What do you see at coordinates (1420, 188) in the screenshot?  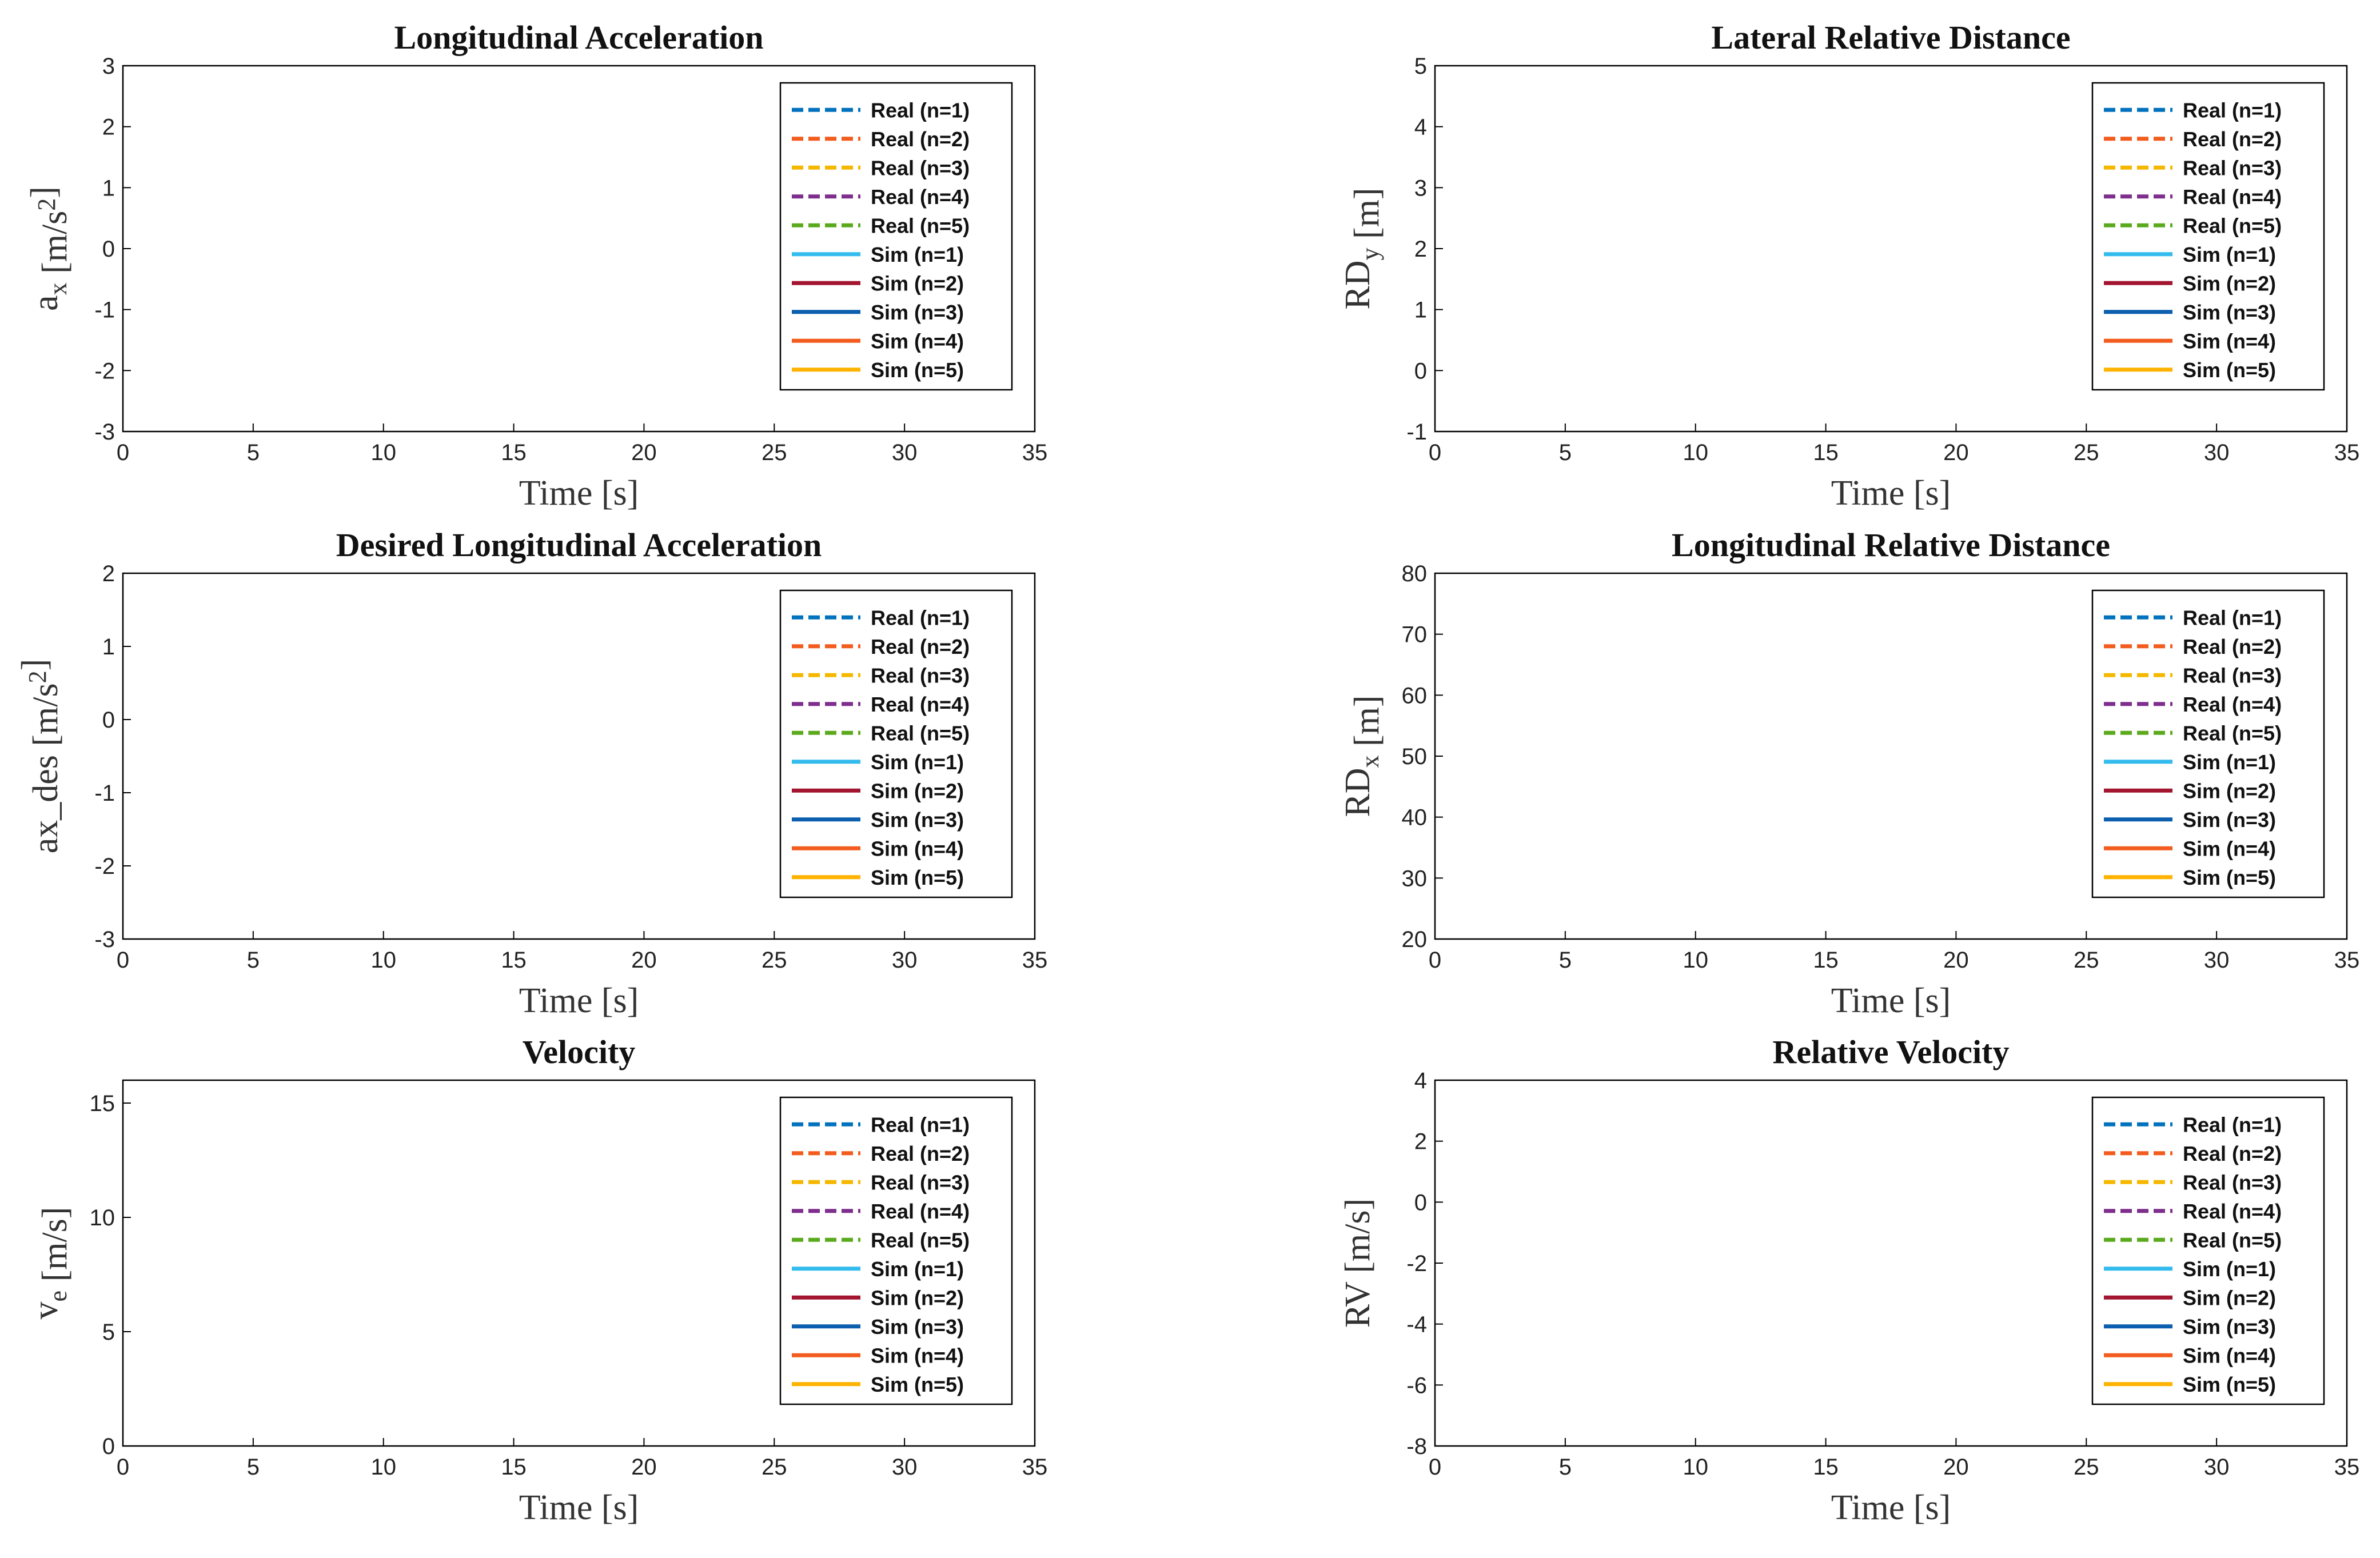 I see `y-tick-label: 3` at bounding box center [1420, 188].